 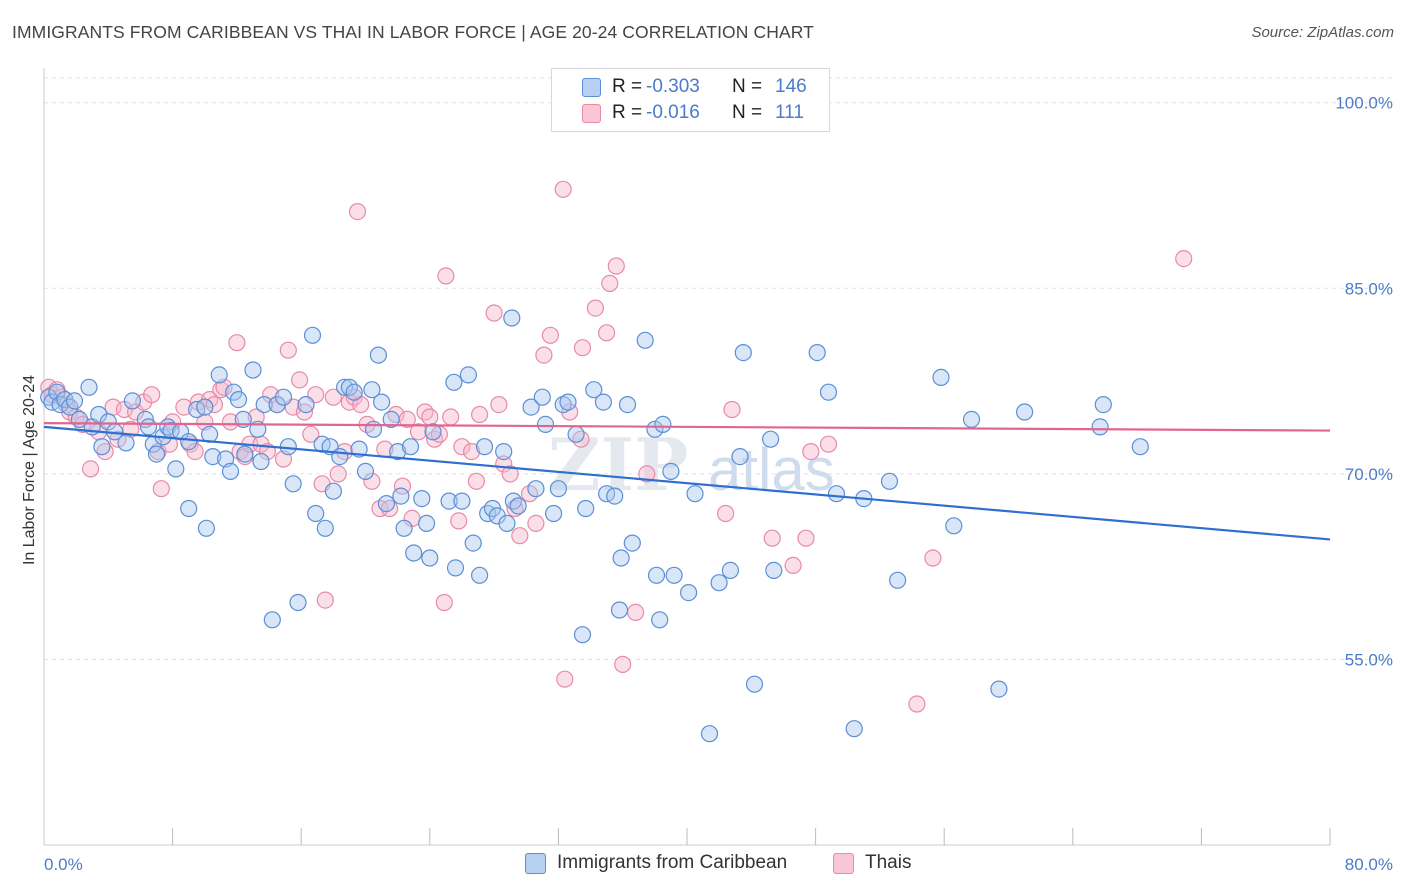 What do you see at coordinates (672, 862) in the screenshot?
I see `legend-label-caribbean: Immigrants from Caribbean` at bounding box center [672, 862].